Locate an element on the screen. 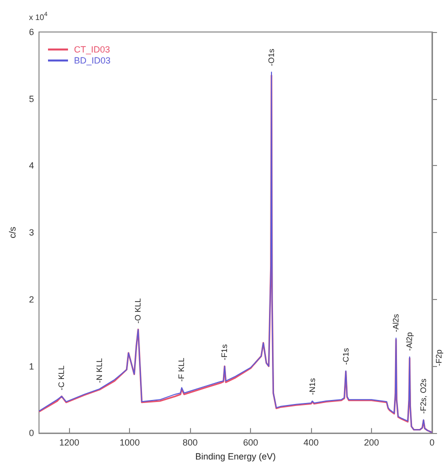 The height and width of the screenshot is (466, 445). annotation: -O KLL is located at coordinates (138, 311).